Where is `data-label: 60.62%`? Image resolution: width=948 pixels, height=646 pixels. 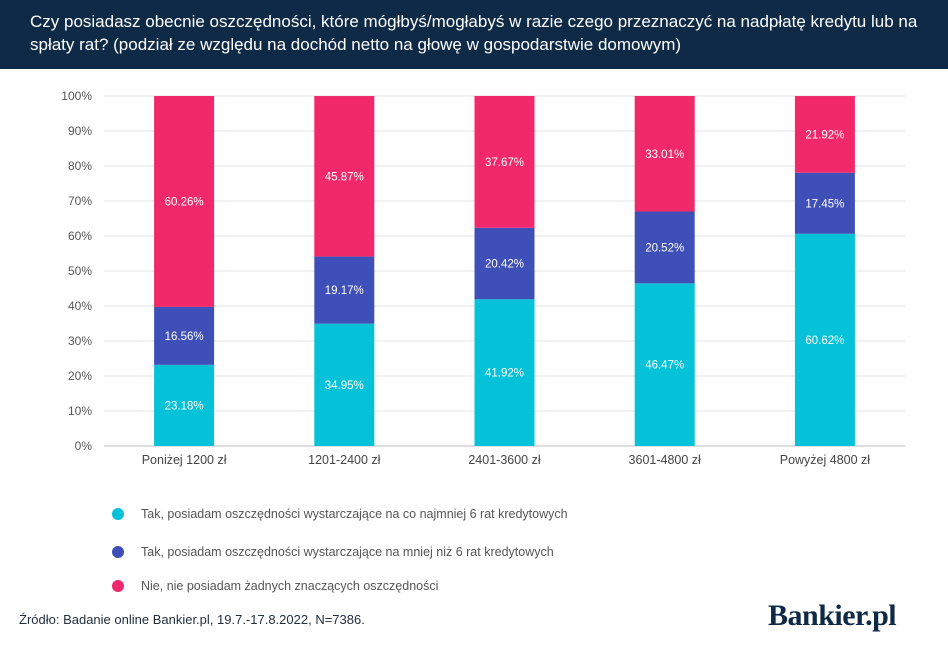 data-label: 60.62% is located at coordinates (824, 341).